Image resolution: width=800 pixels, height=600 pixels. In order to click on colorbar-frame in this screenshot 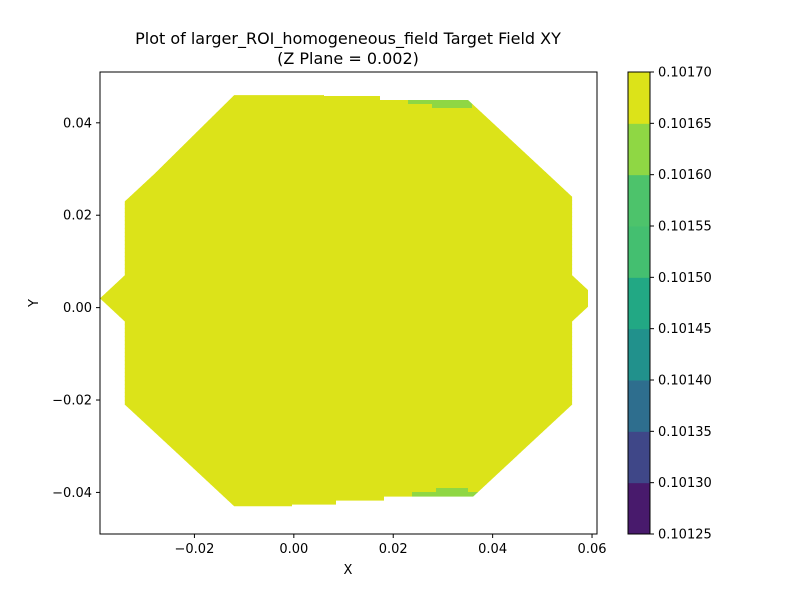, I will do `click(639, 303)`.